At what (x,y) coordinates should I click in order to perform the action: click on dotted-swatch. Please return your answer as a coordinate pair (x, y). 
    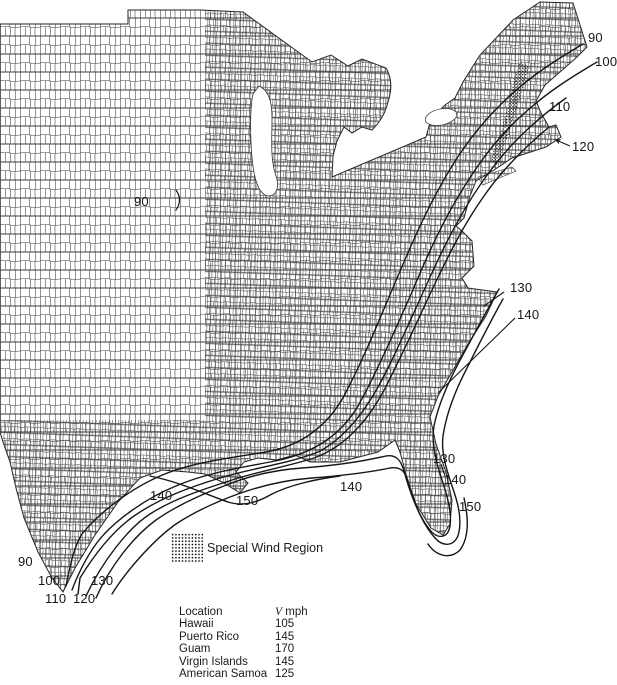
    Looking at the image, I should click on (187, 547).